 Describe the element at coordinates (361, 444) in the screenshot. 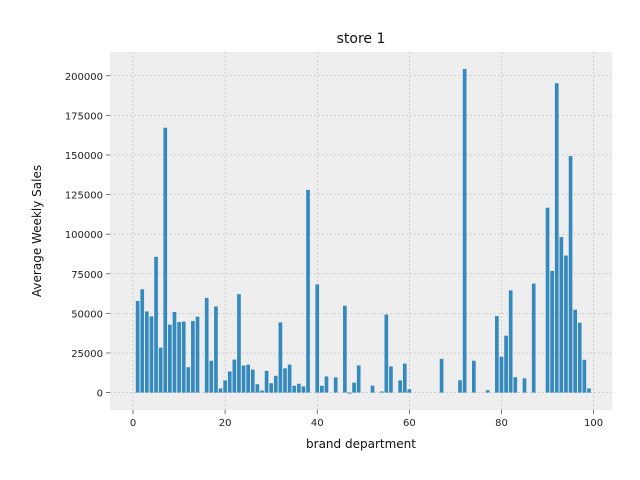

I see `x-axis-label: brand department` at that location.